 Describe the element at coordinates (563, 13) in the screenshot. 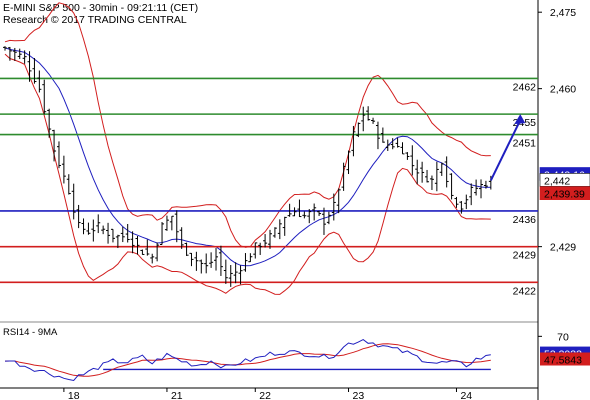

I see `y-tick-label: 2,475` at that location.